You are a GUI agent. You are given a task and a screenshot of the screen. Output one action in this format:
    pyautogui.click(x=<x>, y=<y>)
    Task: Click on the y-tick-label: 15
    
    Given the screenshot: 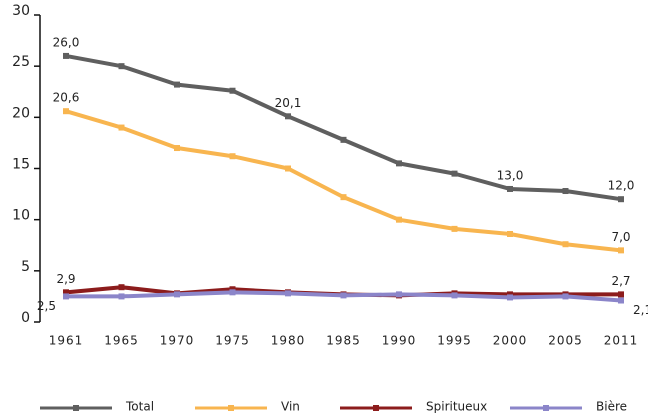 What is the action you would take?
    pyautogui.click(x=21, y=165)
    